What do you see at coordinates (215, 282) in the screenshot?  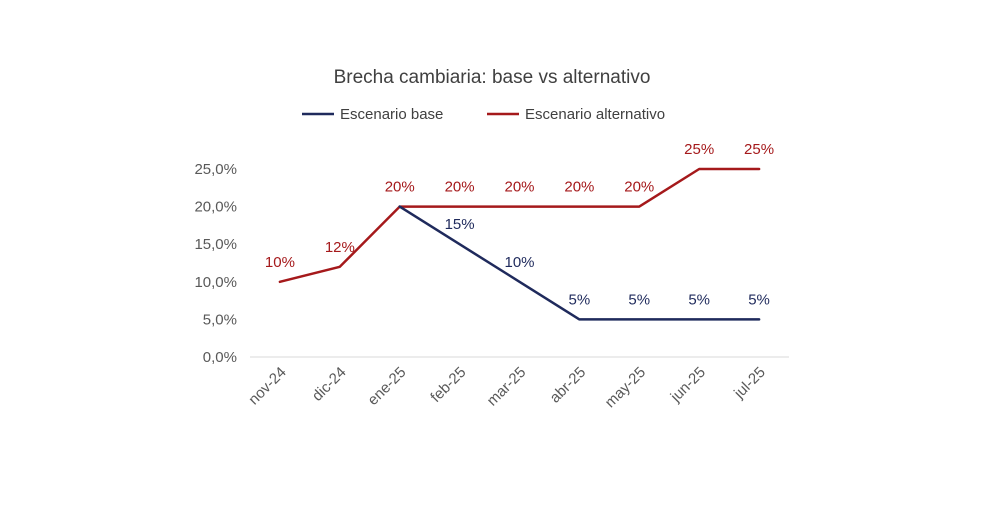 I see `y-tick-label: 10,0%` at bounding box center [215, 282].